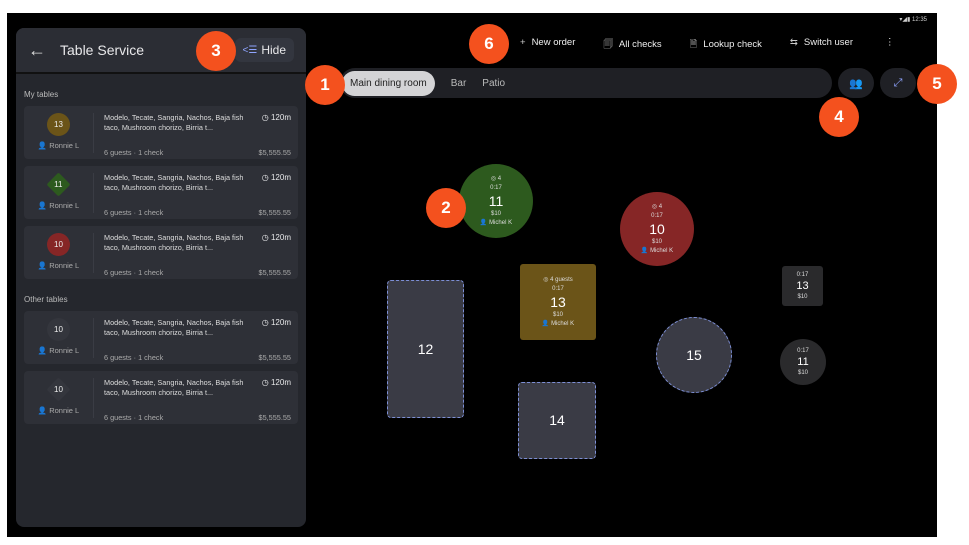 The height and width of the screenshot is (545, 969). I want to click on table-number: 15, so click(694, 354).